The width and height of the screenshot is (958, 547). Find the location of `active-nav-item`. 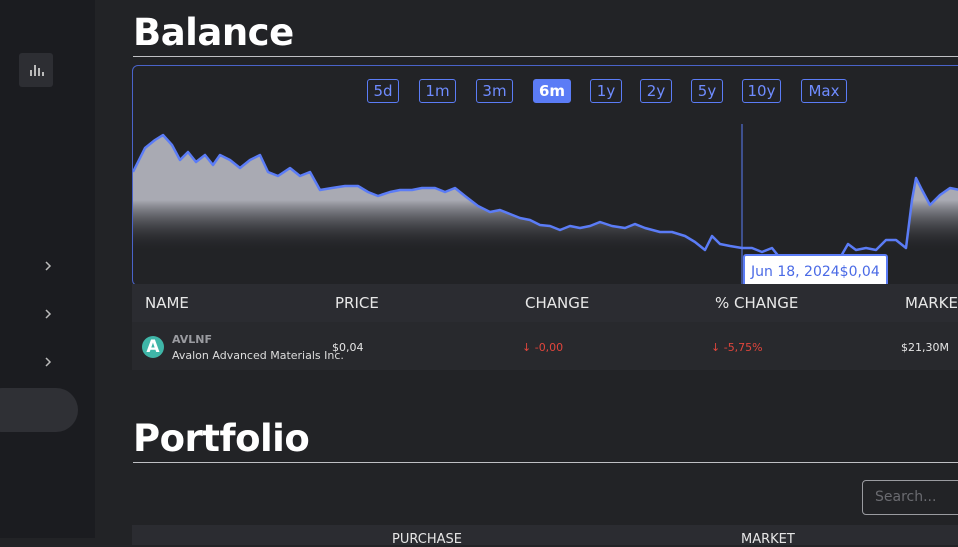

active-nav-item is located at coordinates (39, 410).